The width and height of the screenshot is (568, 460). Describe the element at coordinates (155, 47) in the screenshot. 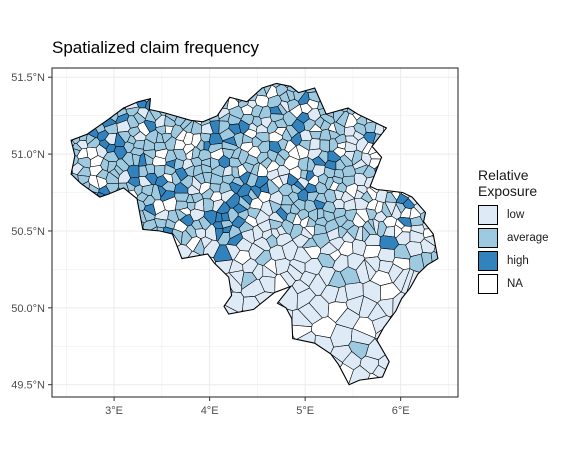

I see `chart-title: Spatialized claim frequency` at that location.